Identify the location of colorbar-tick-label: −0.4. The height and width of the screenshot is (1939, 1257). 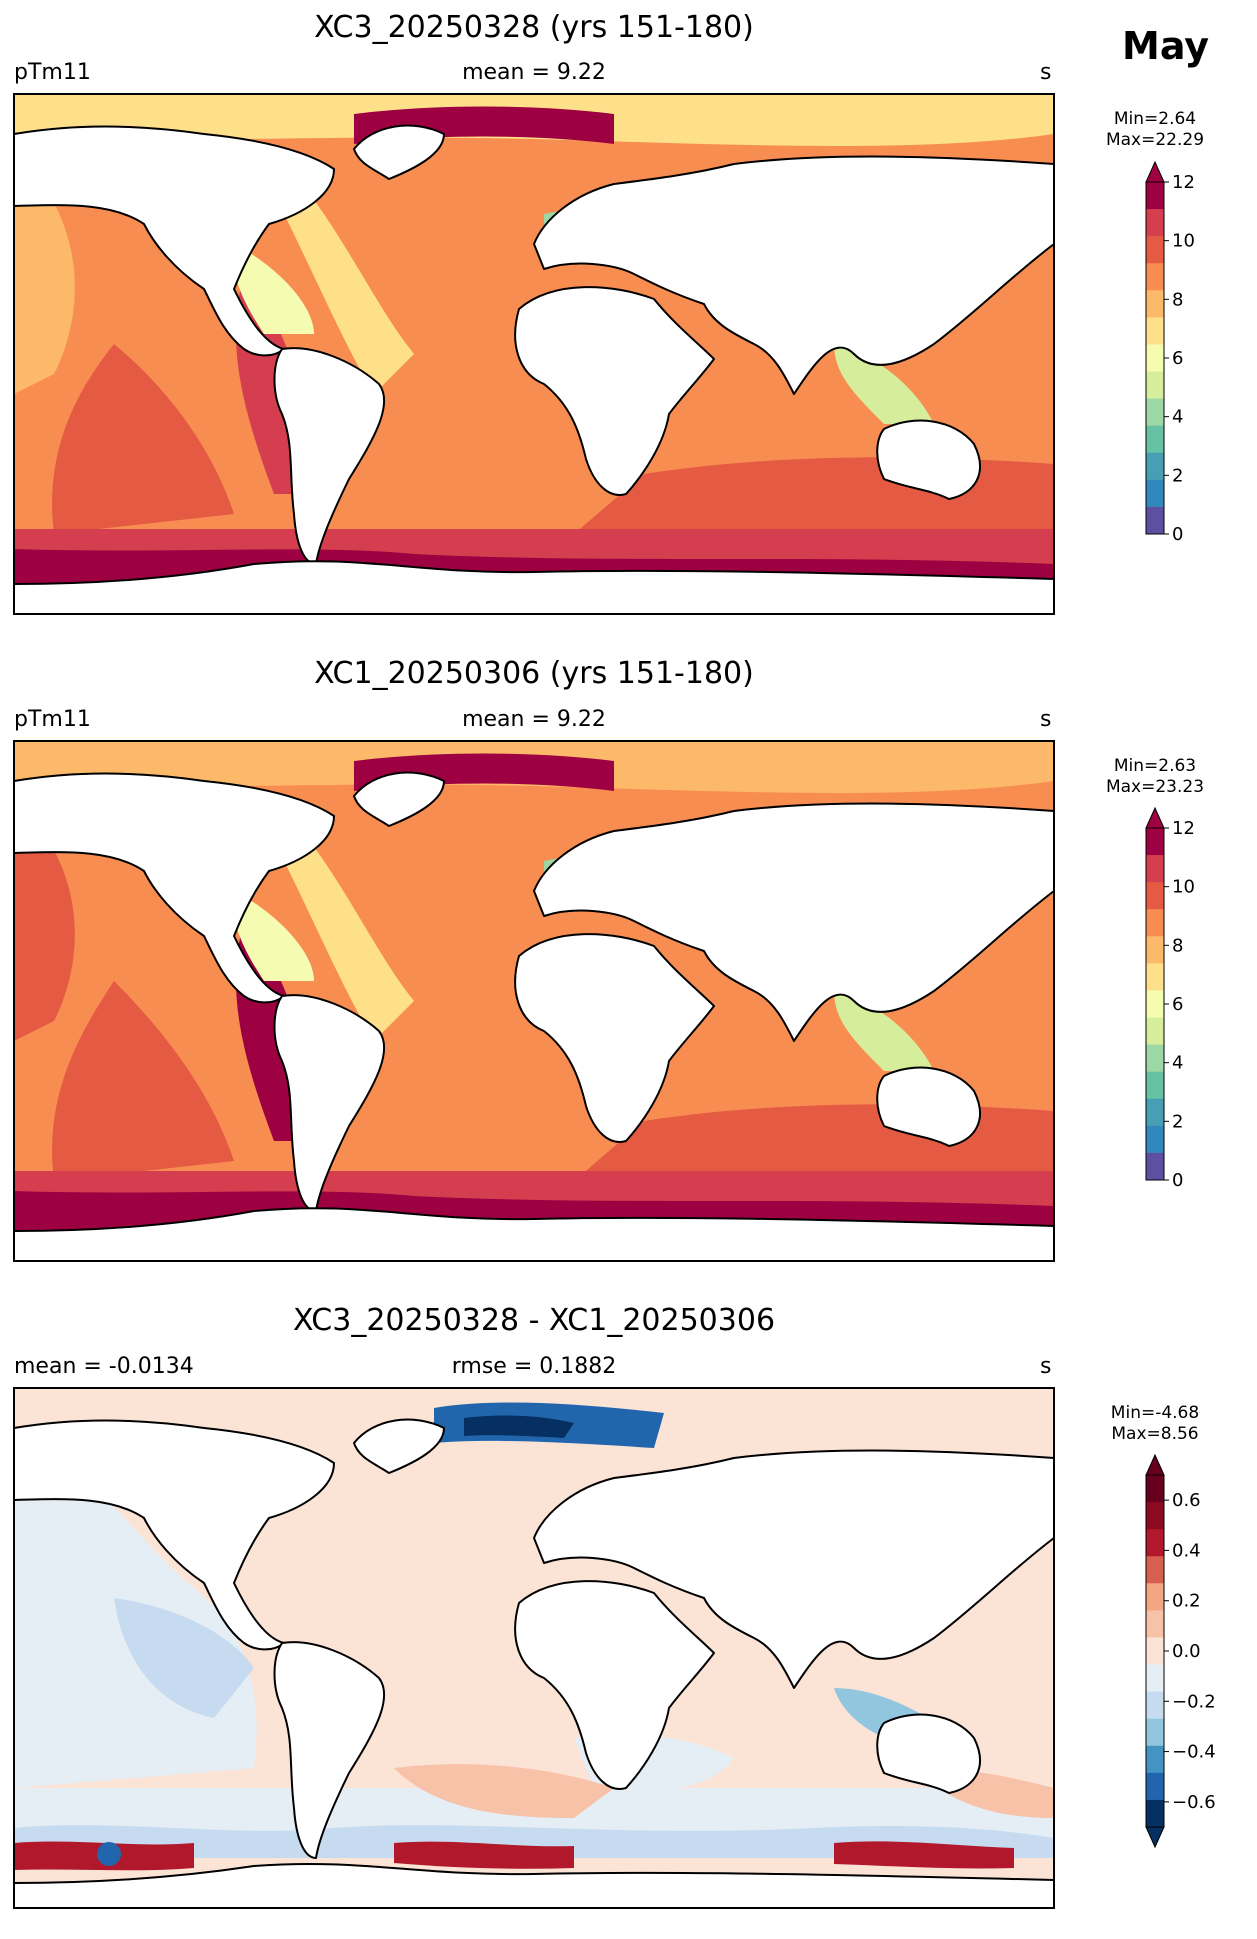
(1194, 1752).